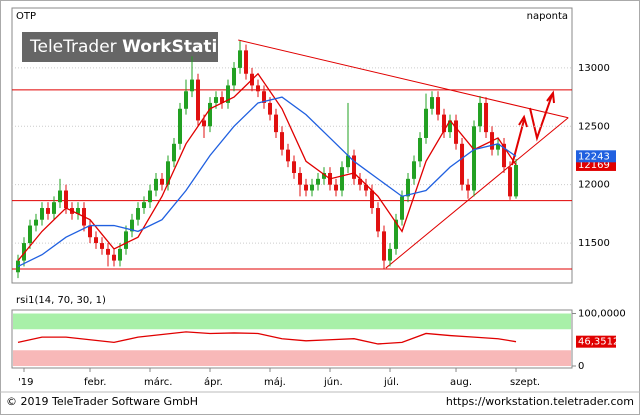 This screenshot has width=640, height=419. Describe the element at coordinates (594, 185) in the screenshot. I see `y-tick-label: 12000` at that location.